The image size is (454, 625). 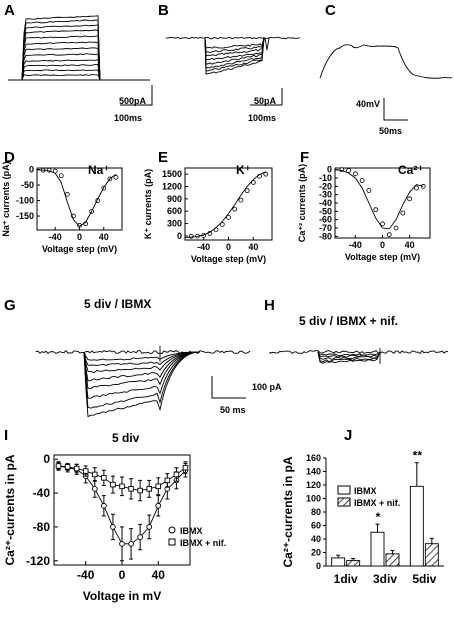 I want to click on panel-label-d: D, so click(x=9, y=157).